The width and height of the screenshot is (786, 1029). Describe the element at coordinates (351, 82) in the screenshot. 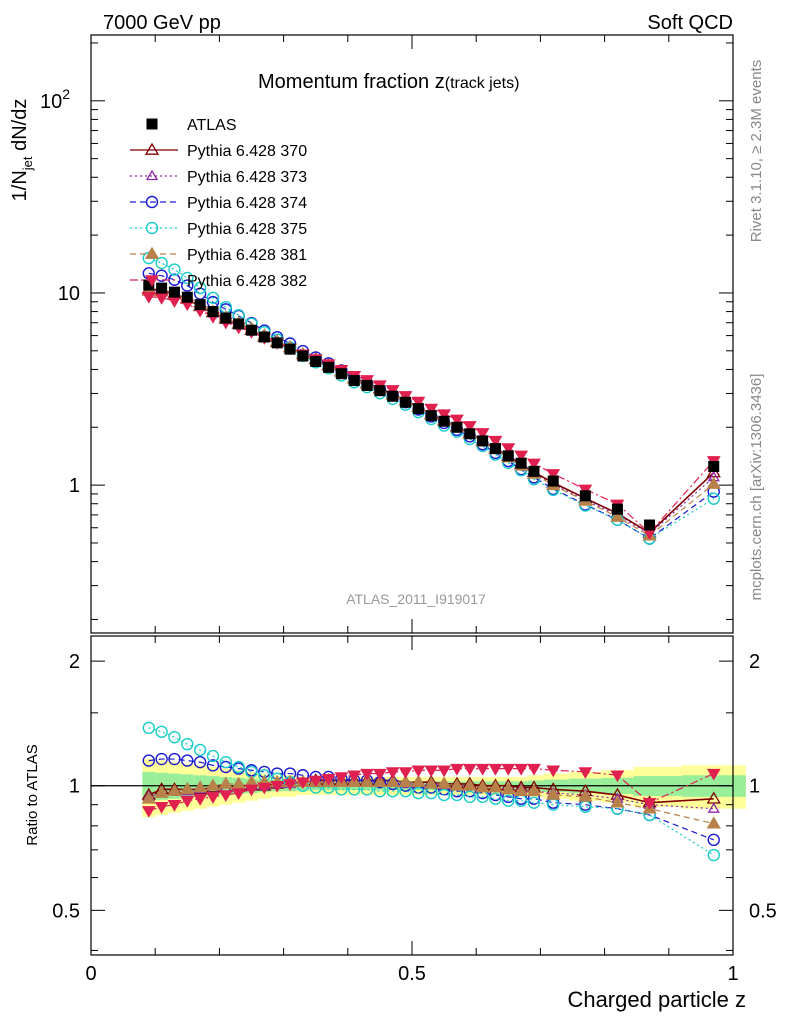

I see `title-main: Momentum fraction z` at that location.